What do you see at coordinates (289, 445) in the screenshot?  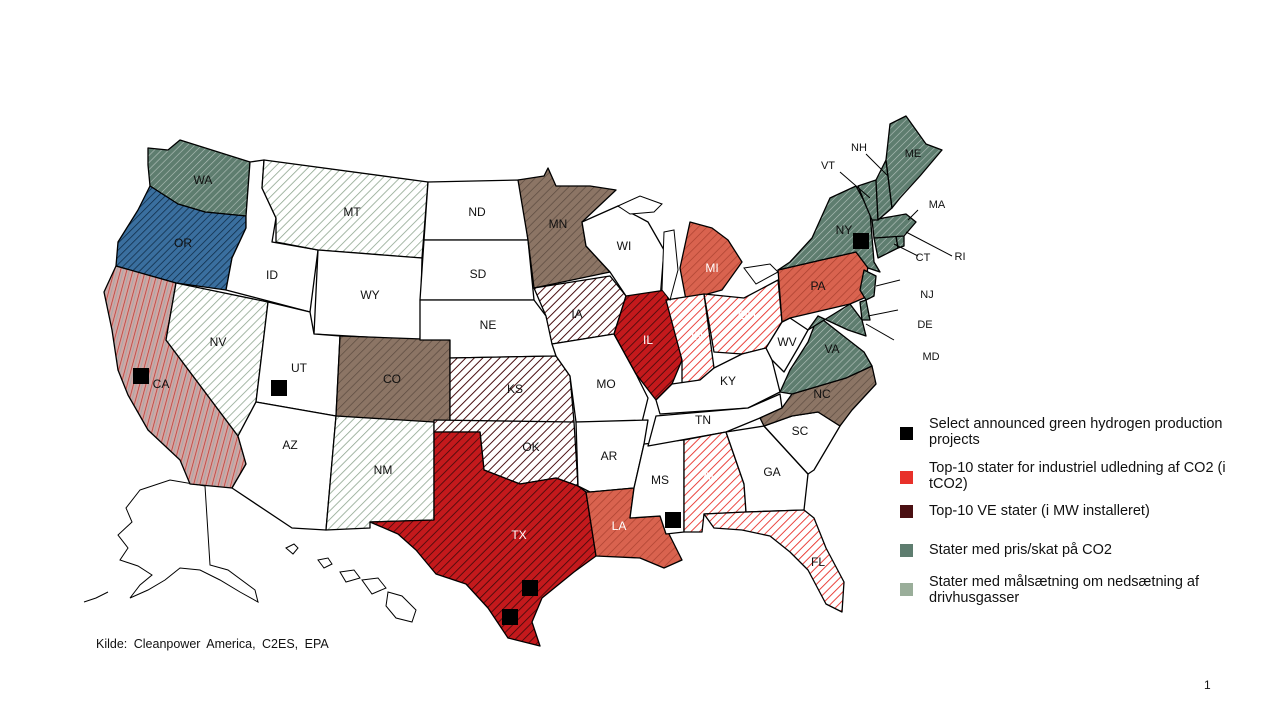 I see `label-AZ: AZ` at bounding box center [289, 445].